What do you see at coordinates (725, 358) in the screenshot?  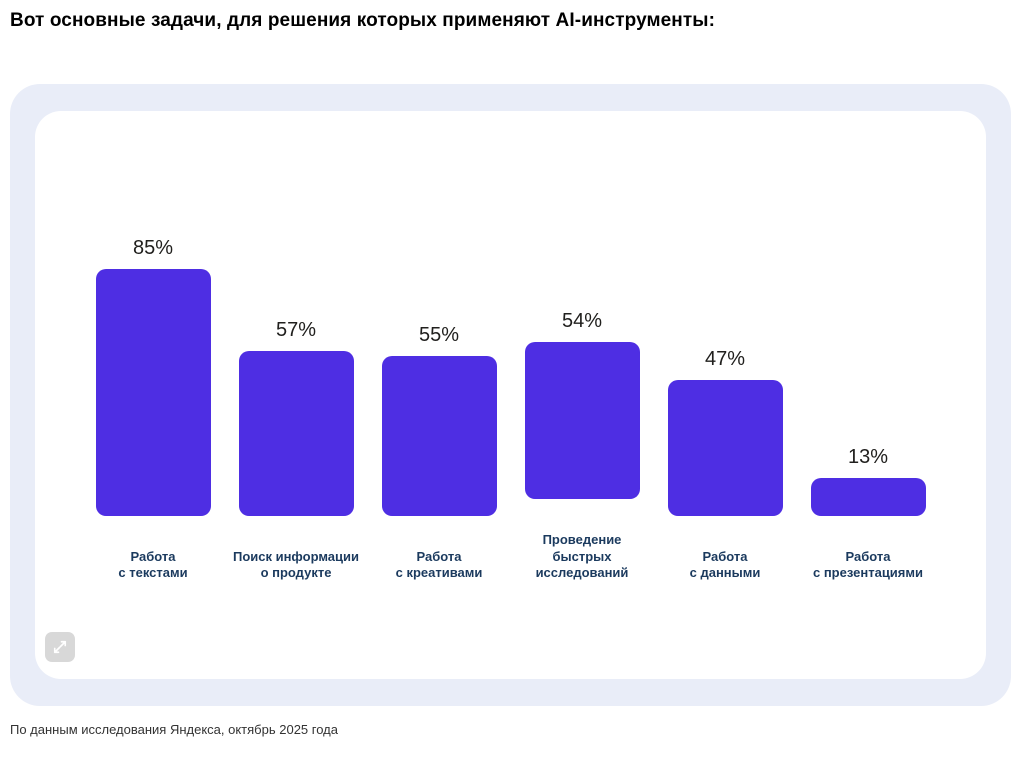 I see `bar-value-label: 47%` at bounding box center [725, 358].